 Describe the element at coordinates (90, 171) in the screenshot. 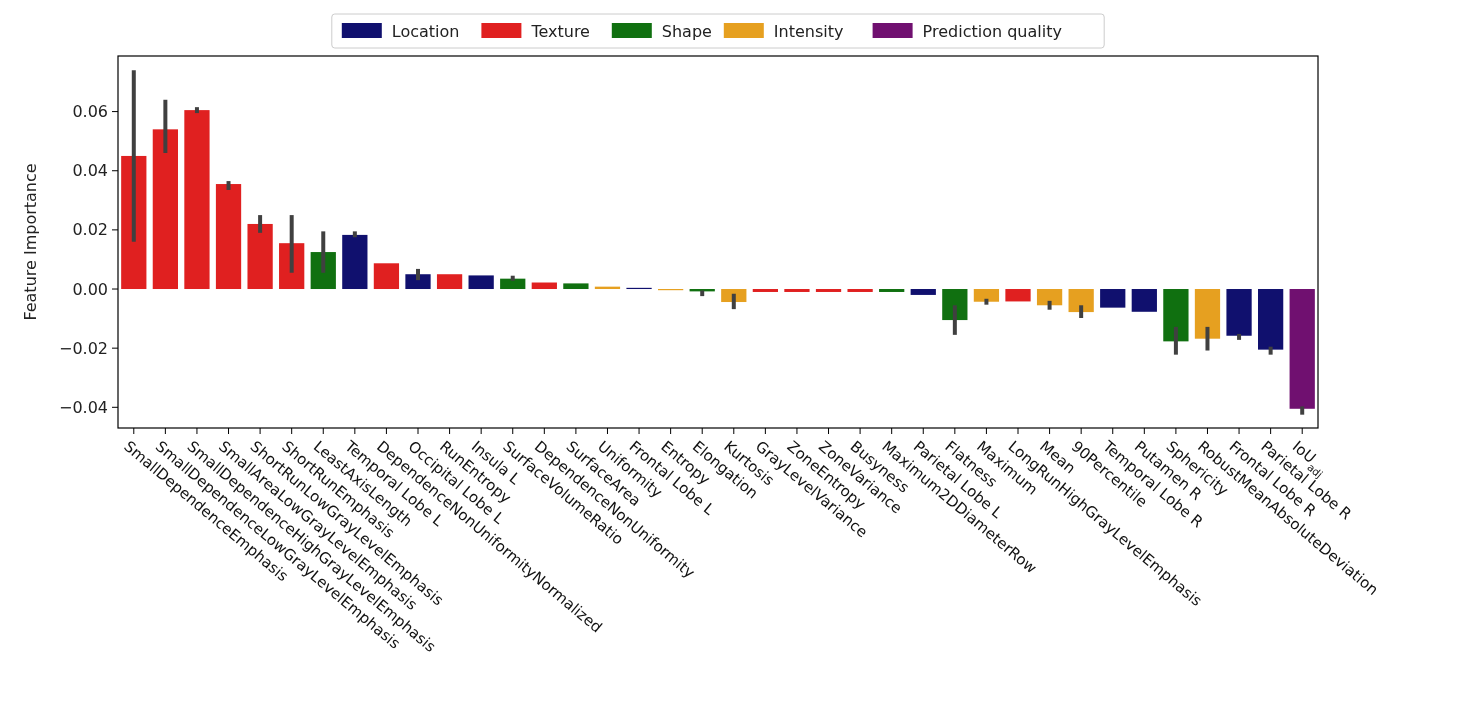

I see `y-tick-label: 0.04` at that location.